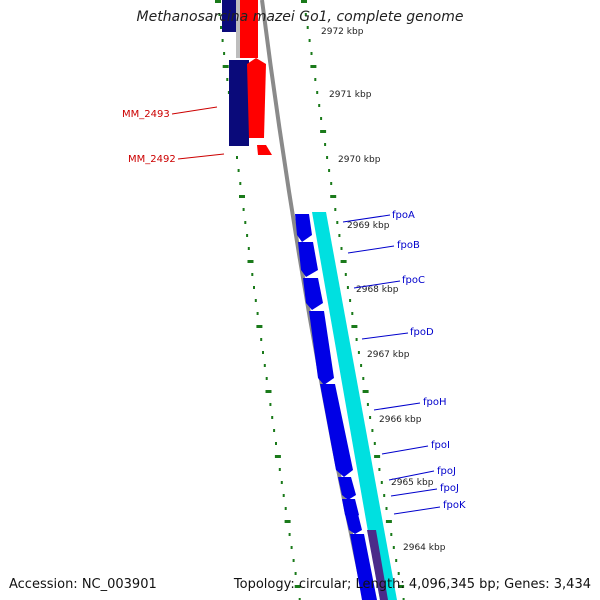 Image resolution: width=600 pixels, height=600 pixels. I want to click on gene-label-fpoC: fpoC, so click(413, 280).